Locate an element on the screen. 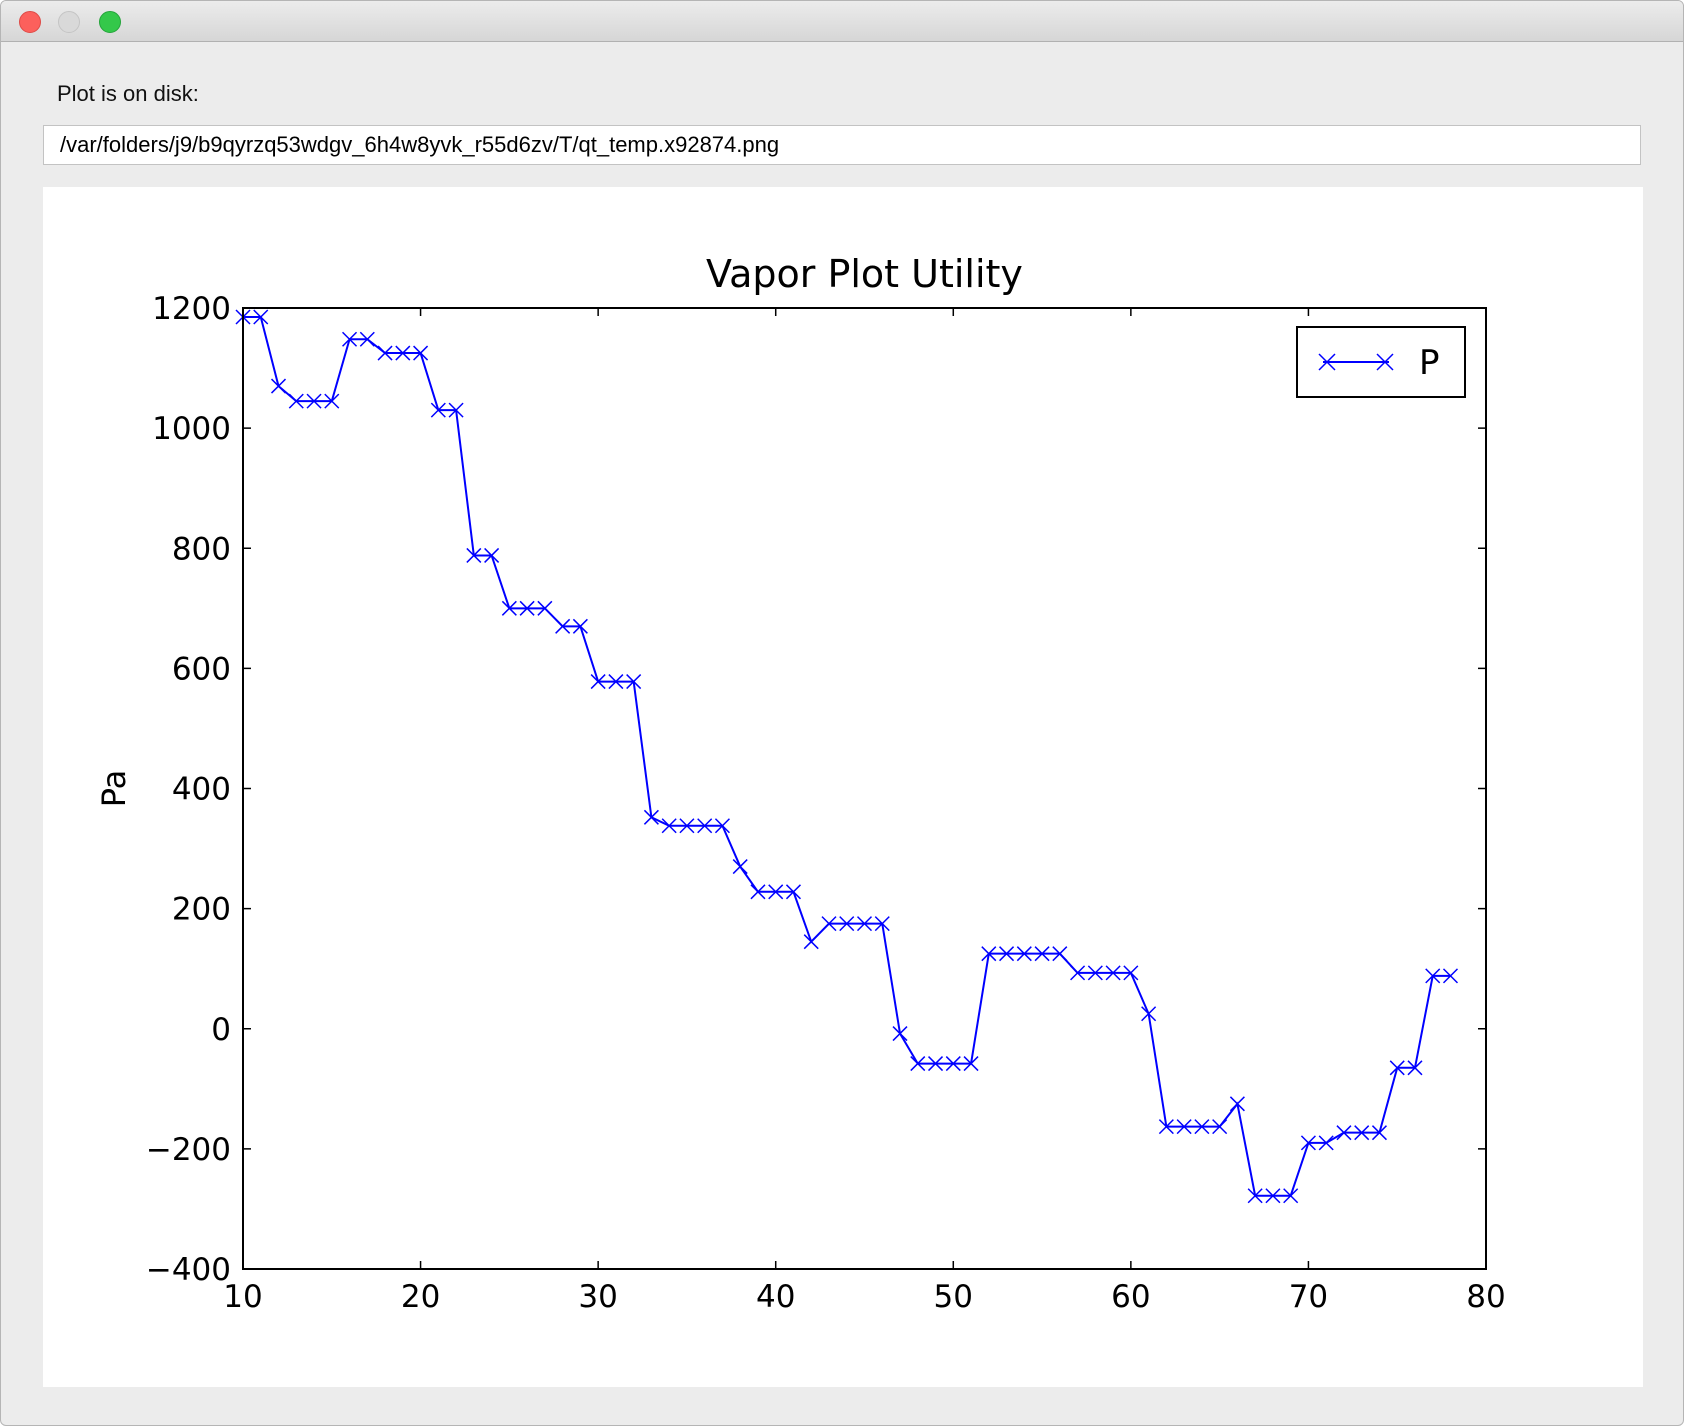 The image size is (1684, 1426). x-tick-label: 30 is located at coordinates (597, 1297).